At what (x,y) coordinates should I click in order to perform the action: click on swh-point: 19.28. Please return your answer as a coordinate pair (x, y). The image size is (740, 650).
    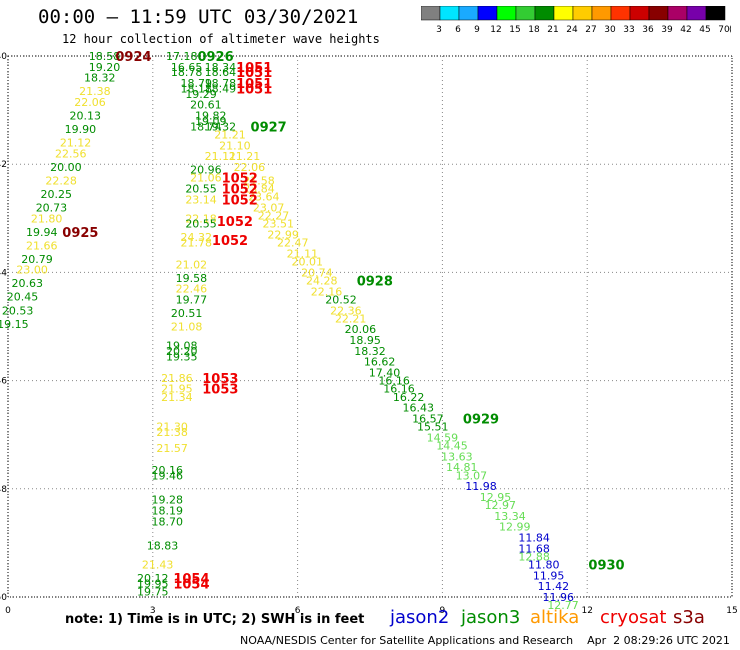
    Looking at the image, I should click on (168, 500).